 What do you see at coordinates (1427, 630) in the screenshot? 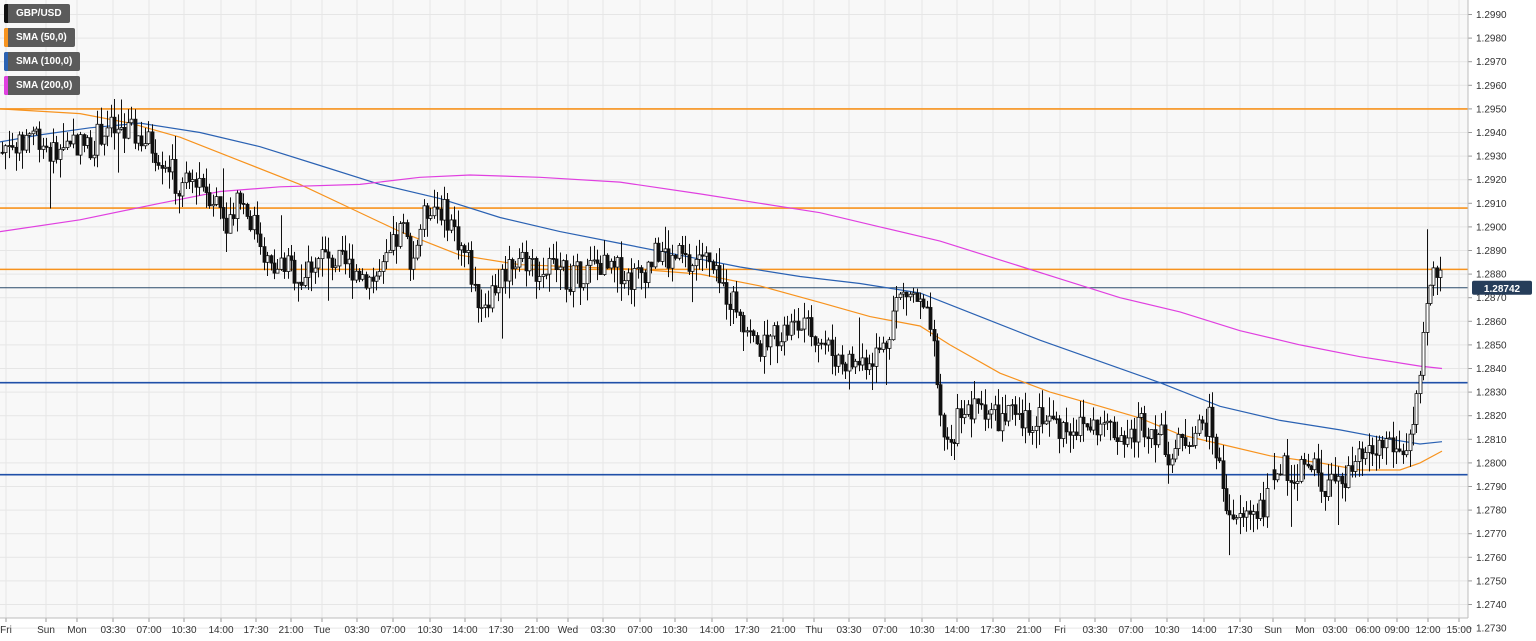
I see `x-tick-label: 12:00` at bounding box center [1427, 630].